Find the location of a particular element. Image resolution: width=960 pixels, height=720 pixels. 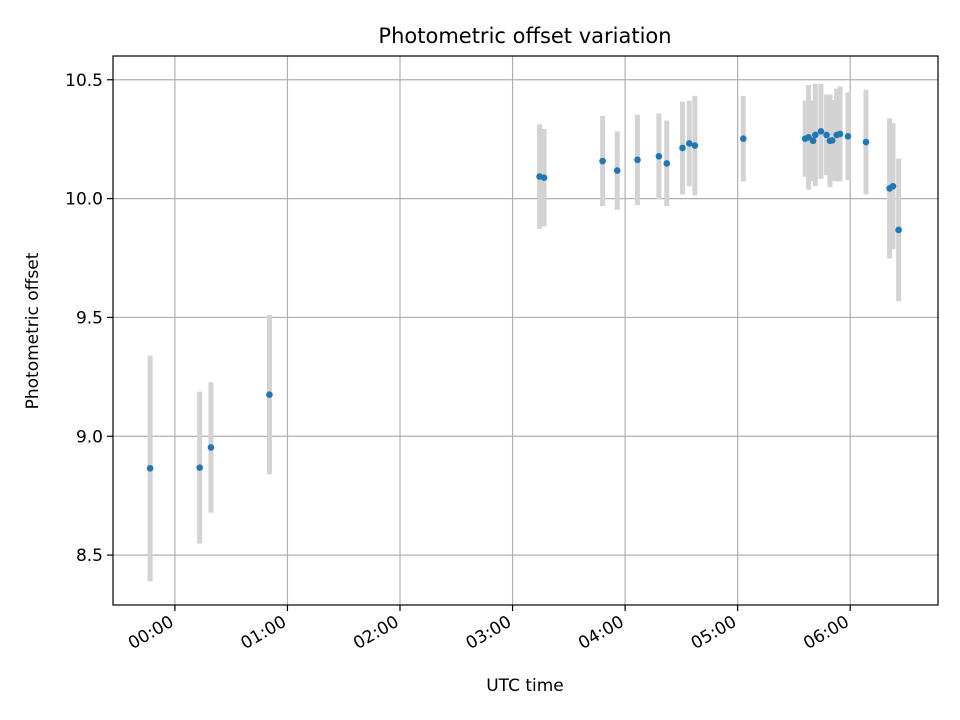

x-tick-label: 04:00 is located at coordinates (601, 633).